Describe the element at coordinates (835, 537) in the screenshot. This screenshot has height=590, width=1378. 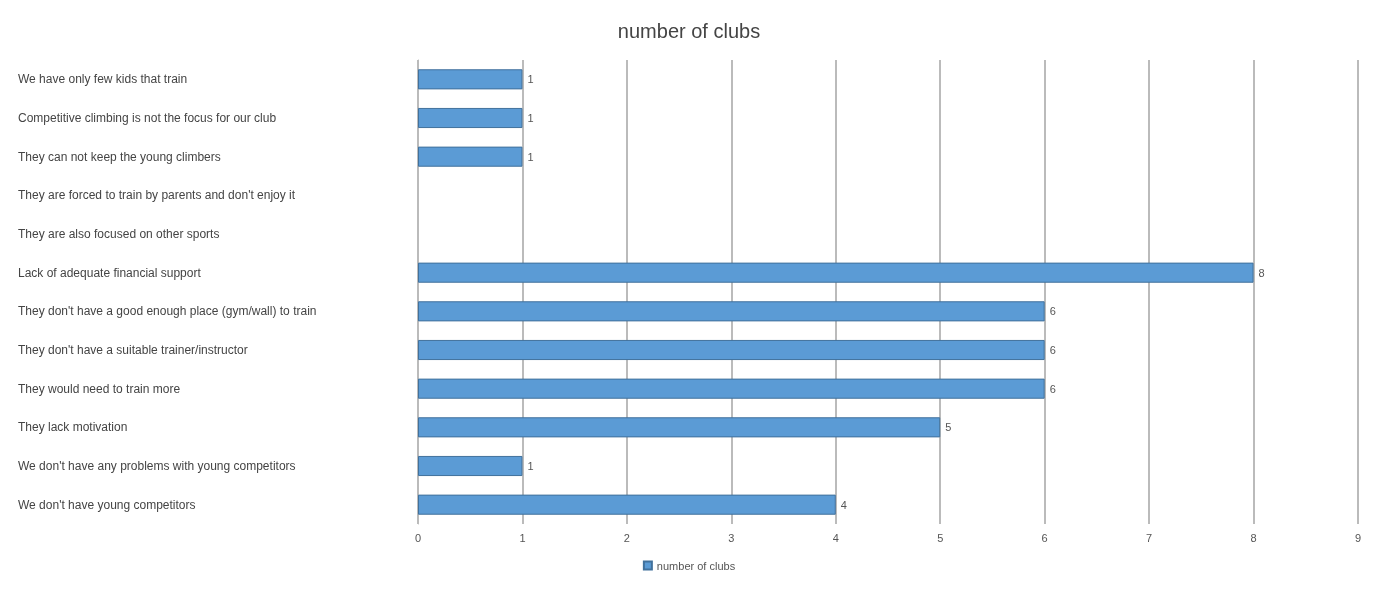
I see `x-tick-label: 4` at that location.